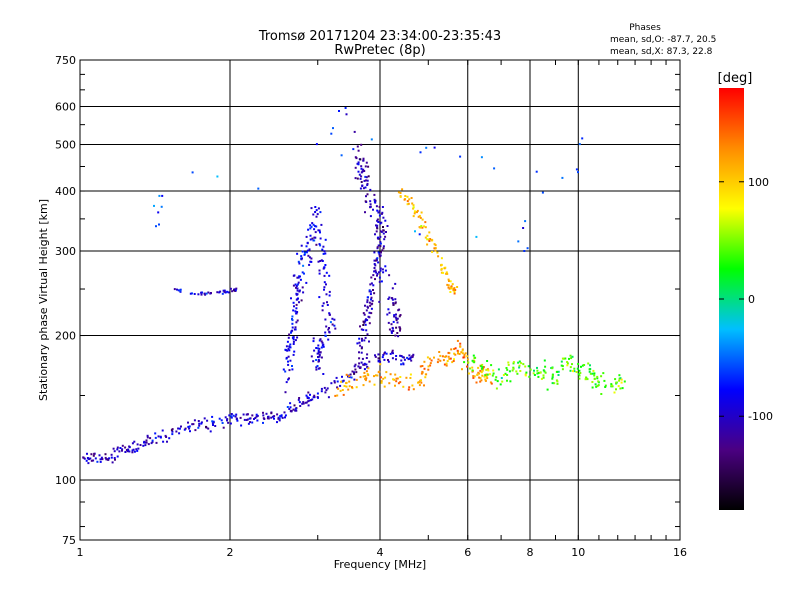 The height and width of the screenshot is (604, 800). I want to click on colorbar-tick-label: 0, so click(751, 299).